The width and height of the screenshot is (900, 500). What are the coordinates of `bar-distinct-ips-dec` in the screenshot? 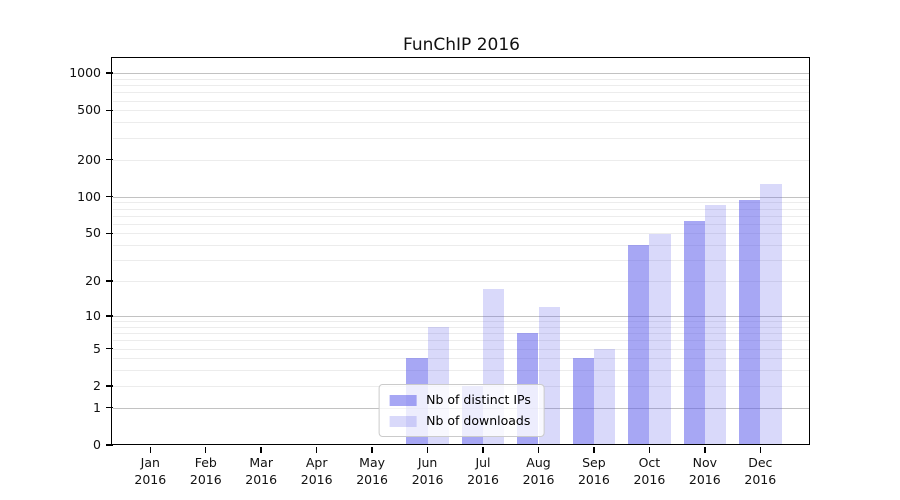 It's located at (750, 322).